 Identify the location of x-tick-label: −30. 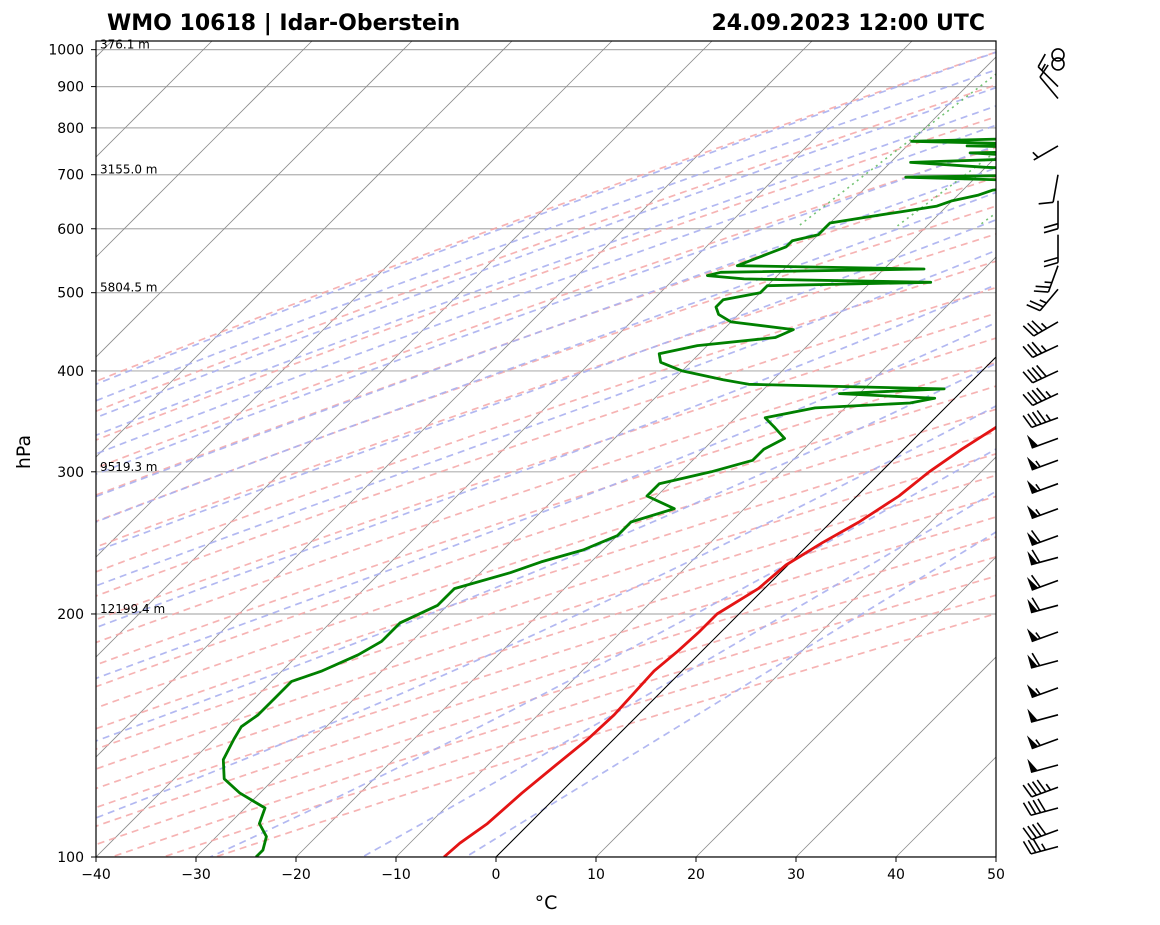
(196, 875).